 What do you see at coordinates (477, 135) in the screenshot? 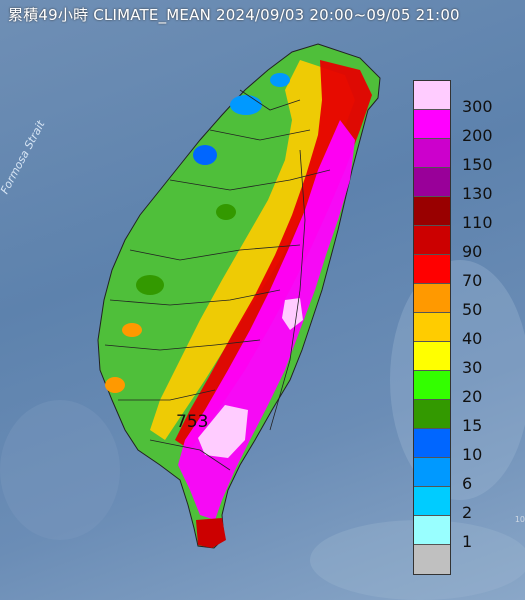
I see `legend-label: 200` at bounding box center [477, 135].